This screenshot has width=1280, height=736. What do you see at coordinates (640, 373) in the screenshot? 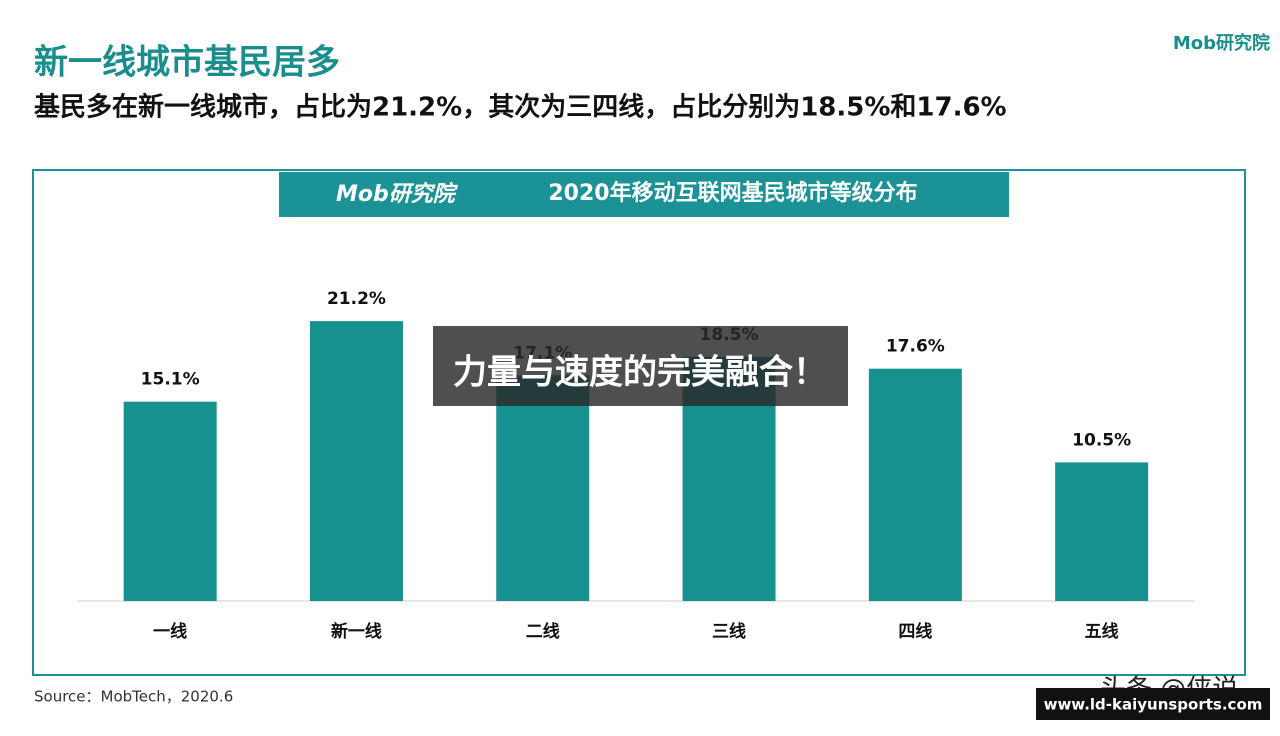
I see `overlay-text: 力量与速度的完美融合！` at bounding box center [640, 373].